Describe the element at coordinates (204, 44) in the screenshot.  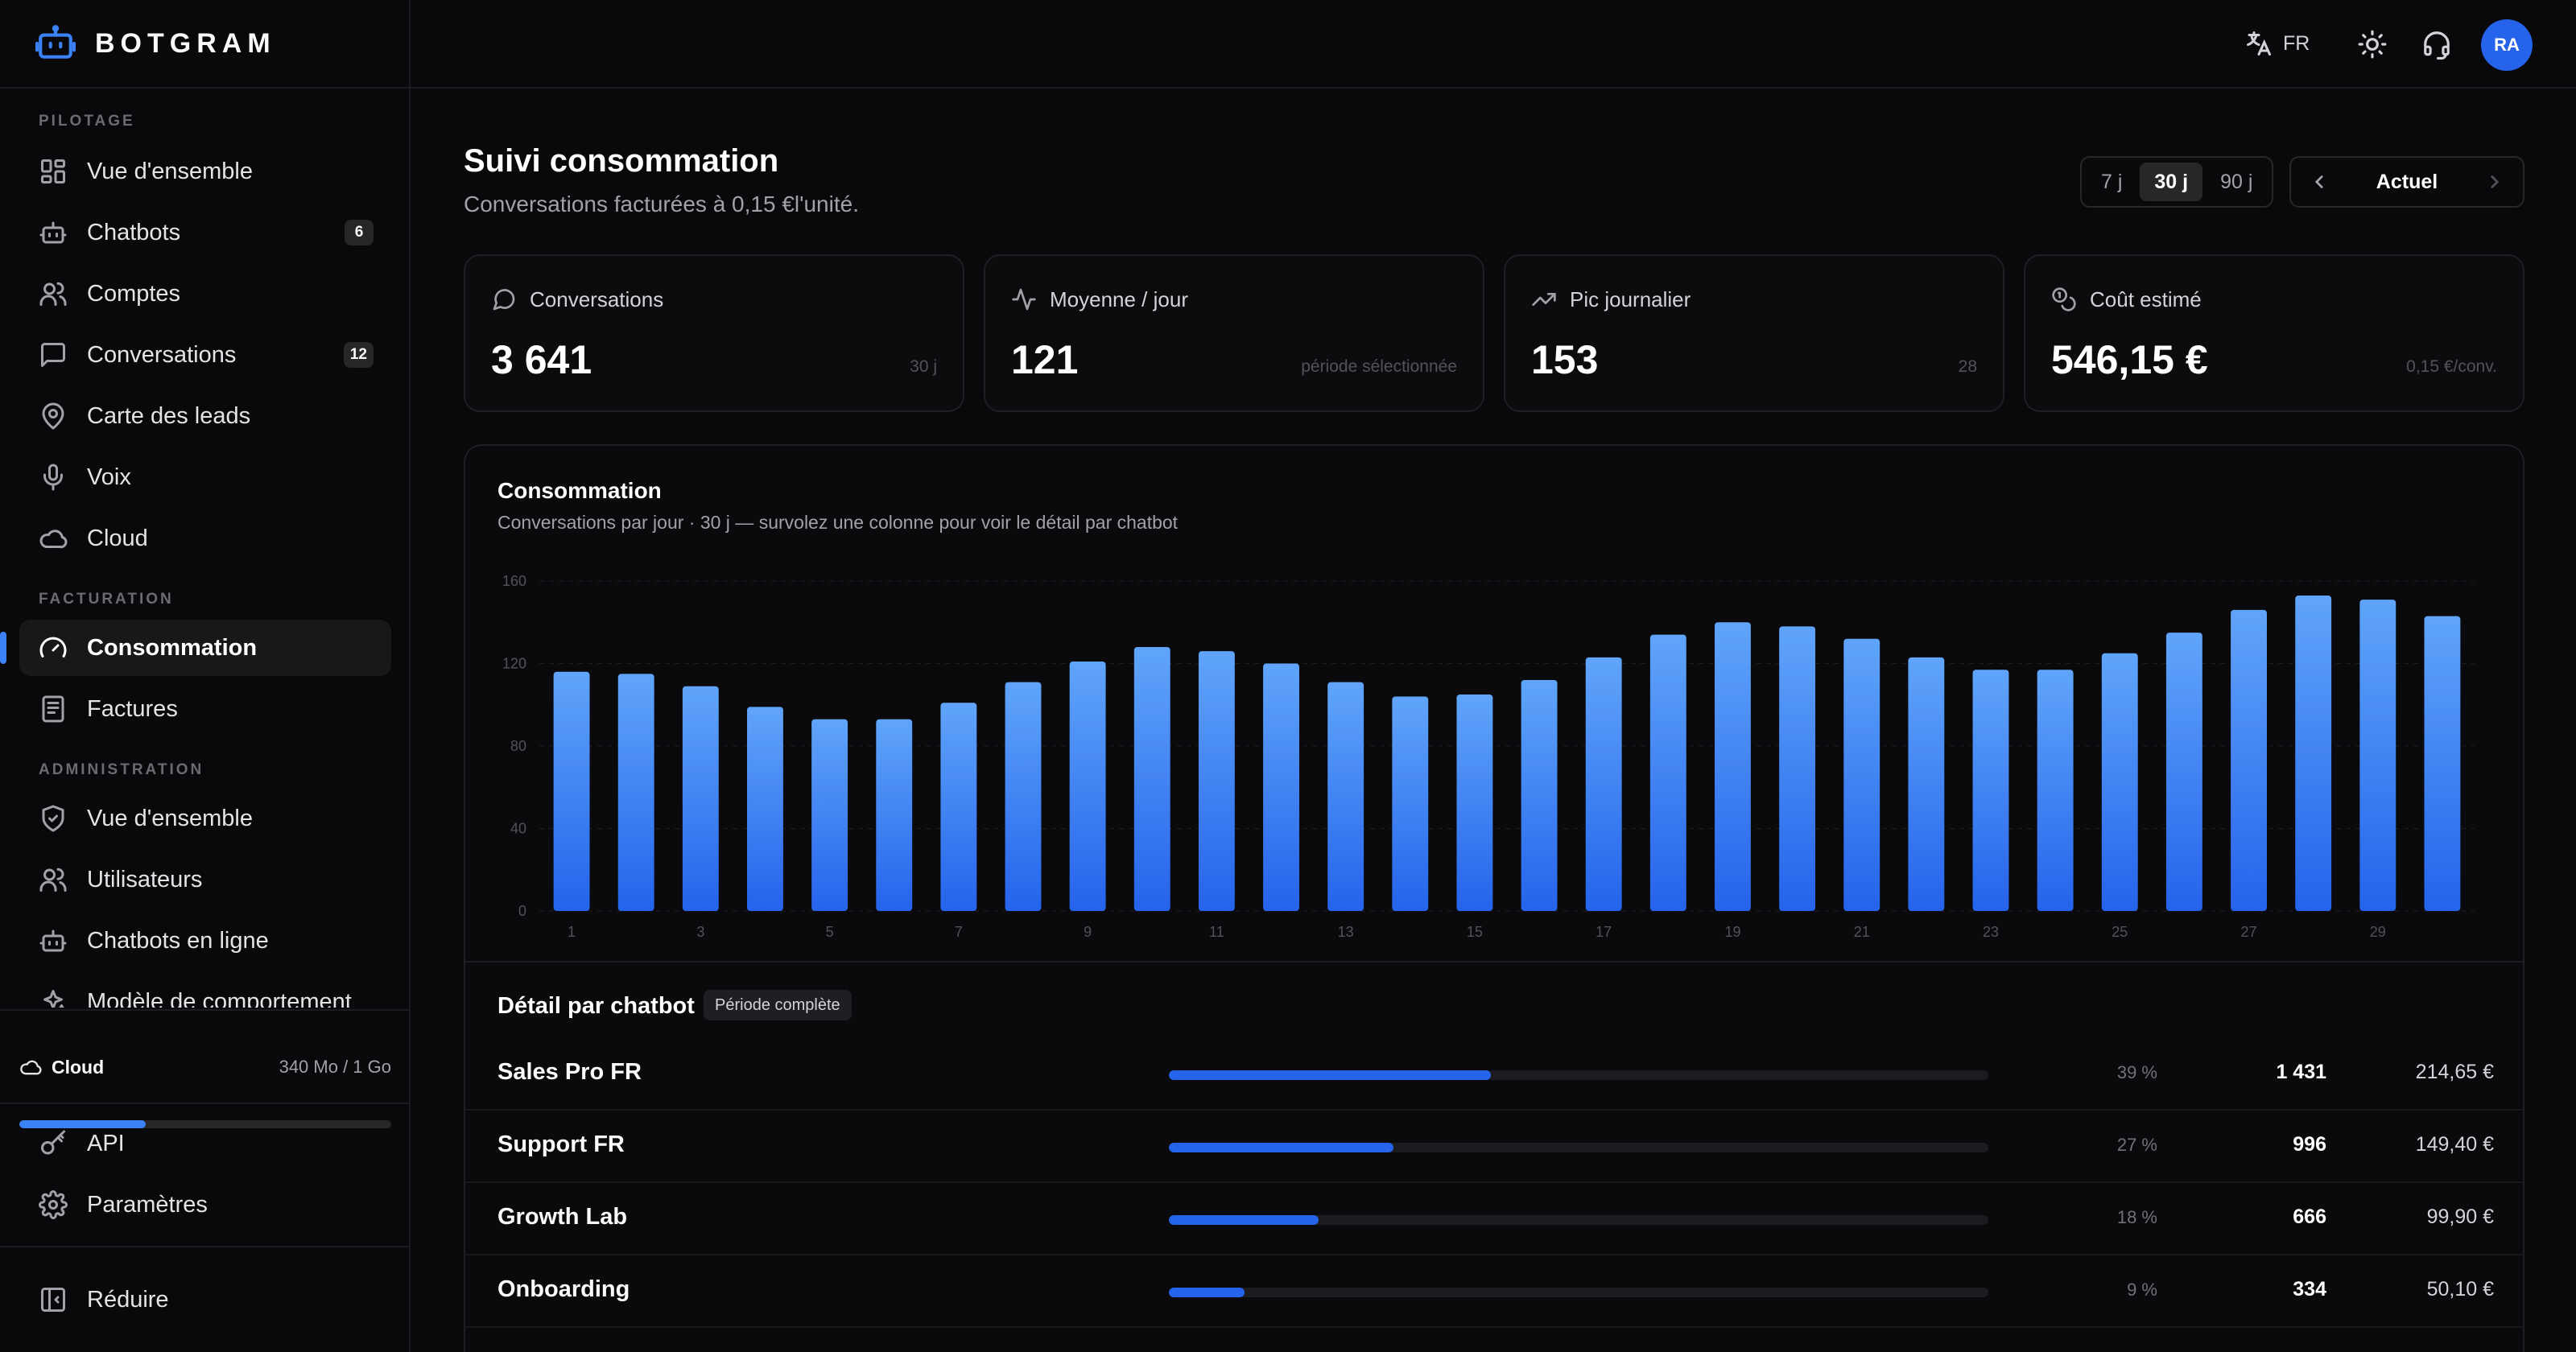
I see `brand: BOTGRAM` at that location.